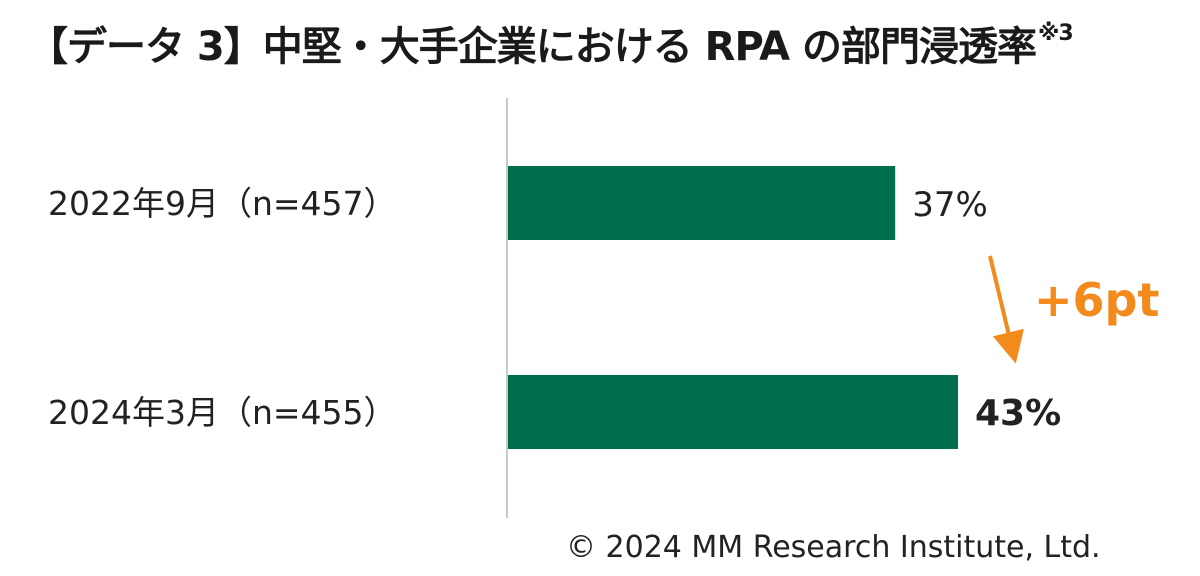 Image resolution: width=1200 pixels, height=576 pixels. Describe the element at coordinates (1096, 300) in the screenshot. I see `change-annotation: +6pt` at that location.